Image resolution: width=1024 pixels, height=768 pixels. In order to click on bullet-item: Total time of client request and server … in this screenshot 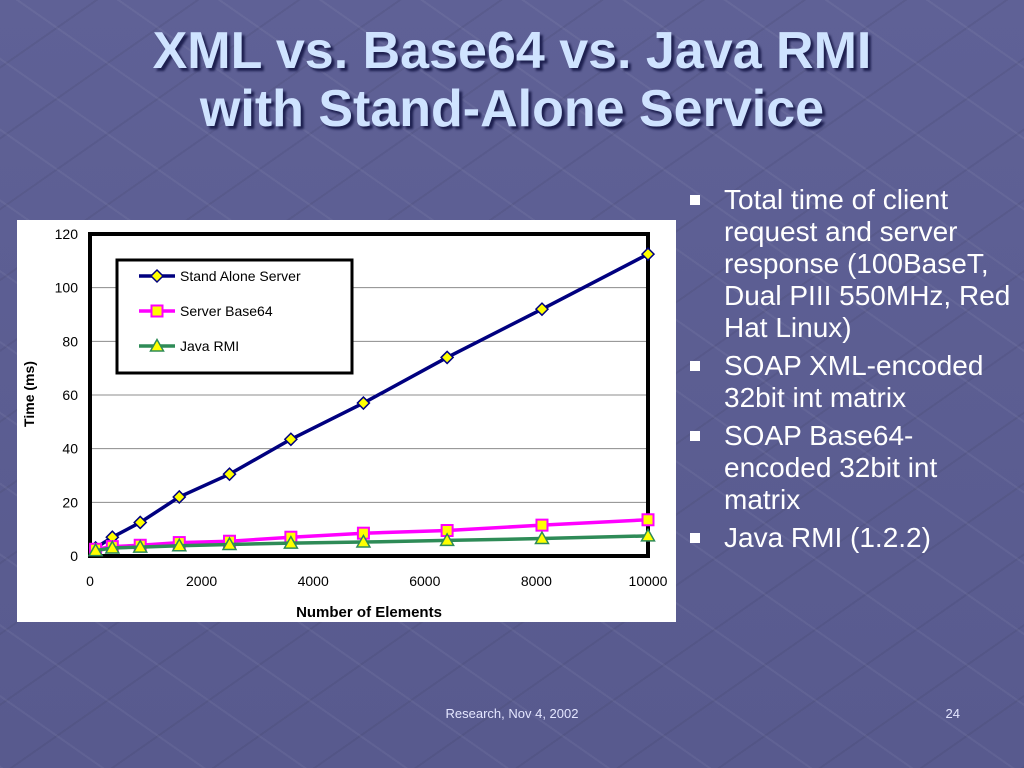, I will do `click(854, 264)`.